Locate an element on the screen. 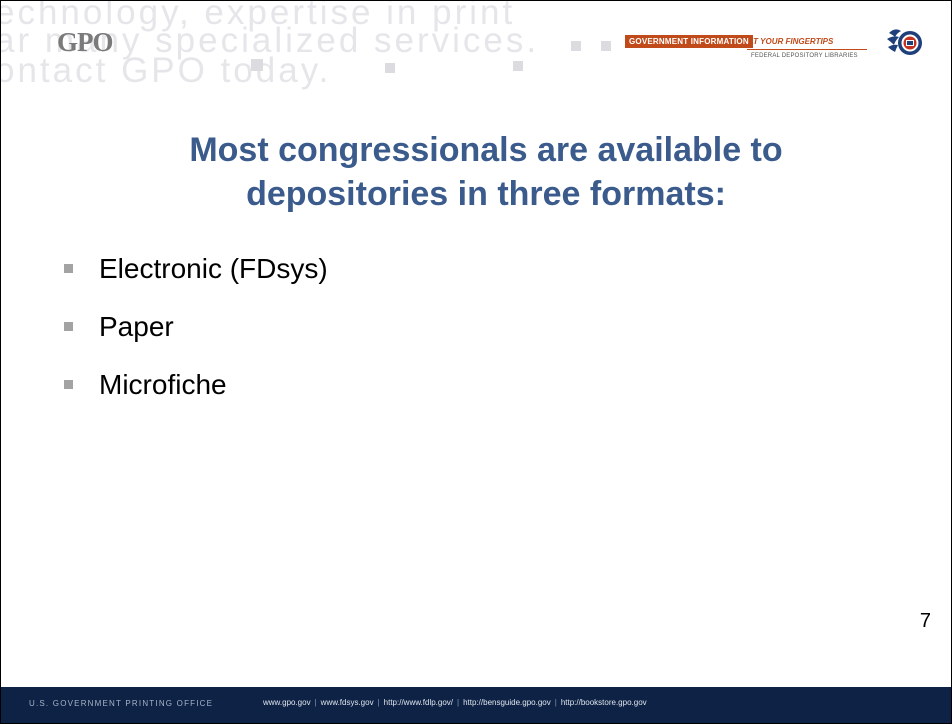  slide-title-line: depositories in three formats: is located at coordinates (486, 194).